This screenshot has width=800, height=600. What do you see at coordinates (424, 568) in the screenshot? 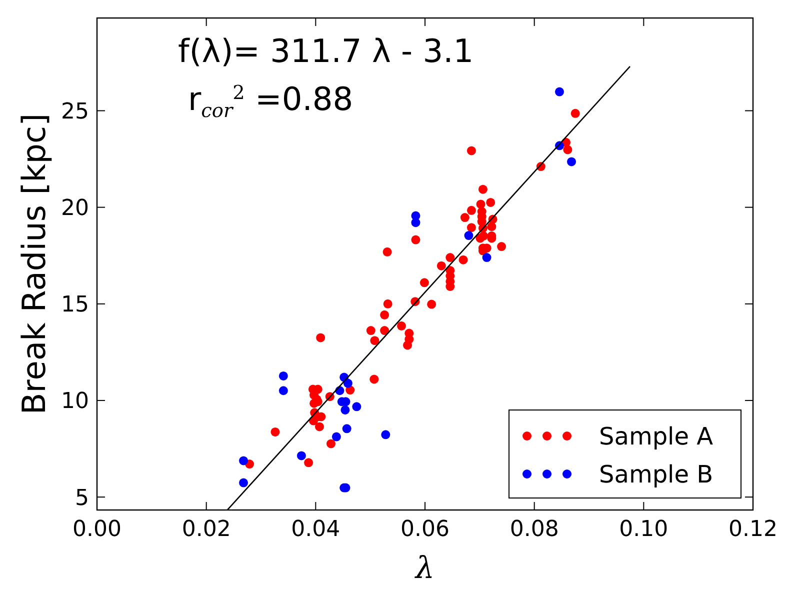
I see `x-axis-title: λ` at bounding box center [424, 568].